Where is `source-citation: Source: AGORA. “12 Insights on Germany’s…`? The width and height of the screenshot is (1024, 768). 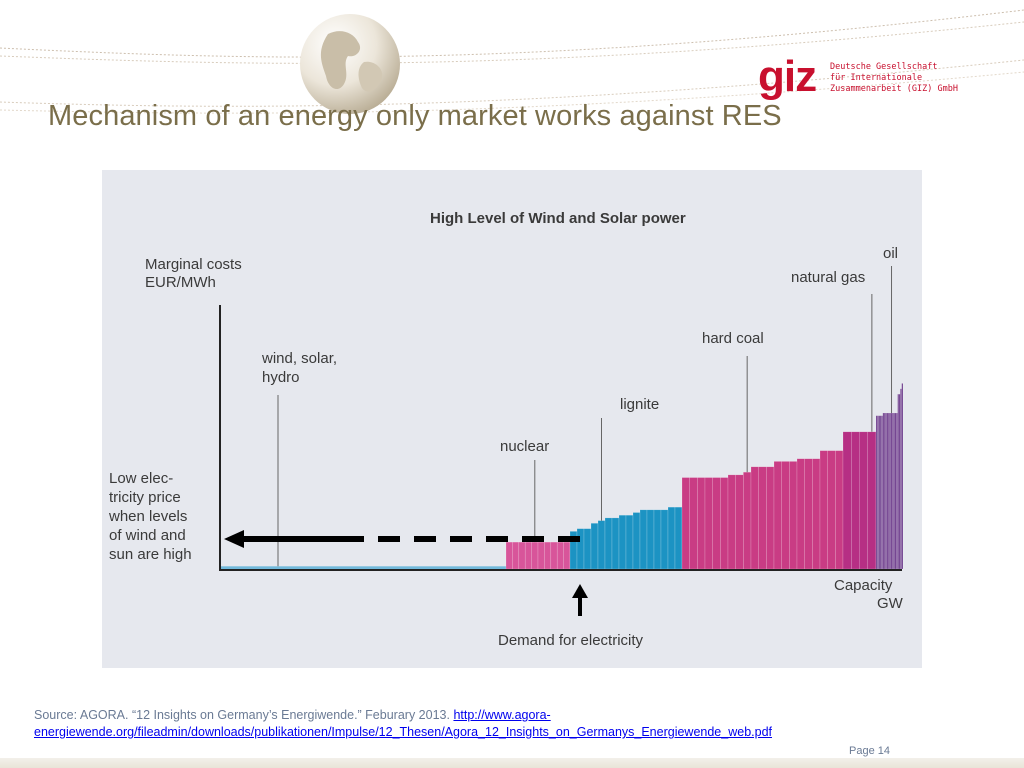
source-citation: Source: AGORA. “12 Insights on Germany’s… is located at coordinates (474, 724).